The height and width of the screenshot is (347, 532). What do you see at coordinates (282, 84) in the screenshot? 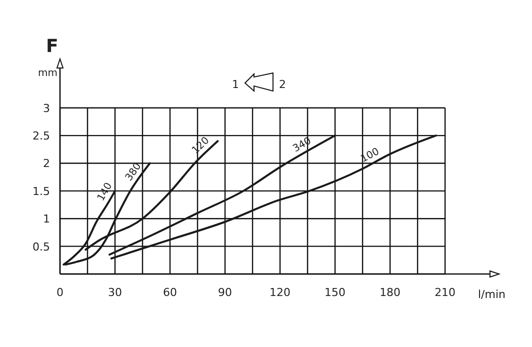
I see `annotation: 2` at bounding box center [282, 84].